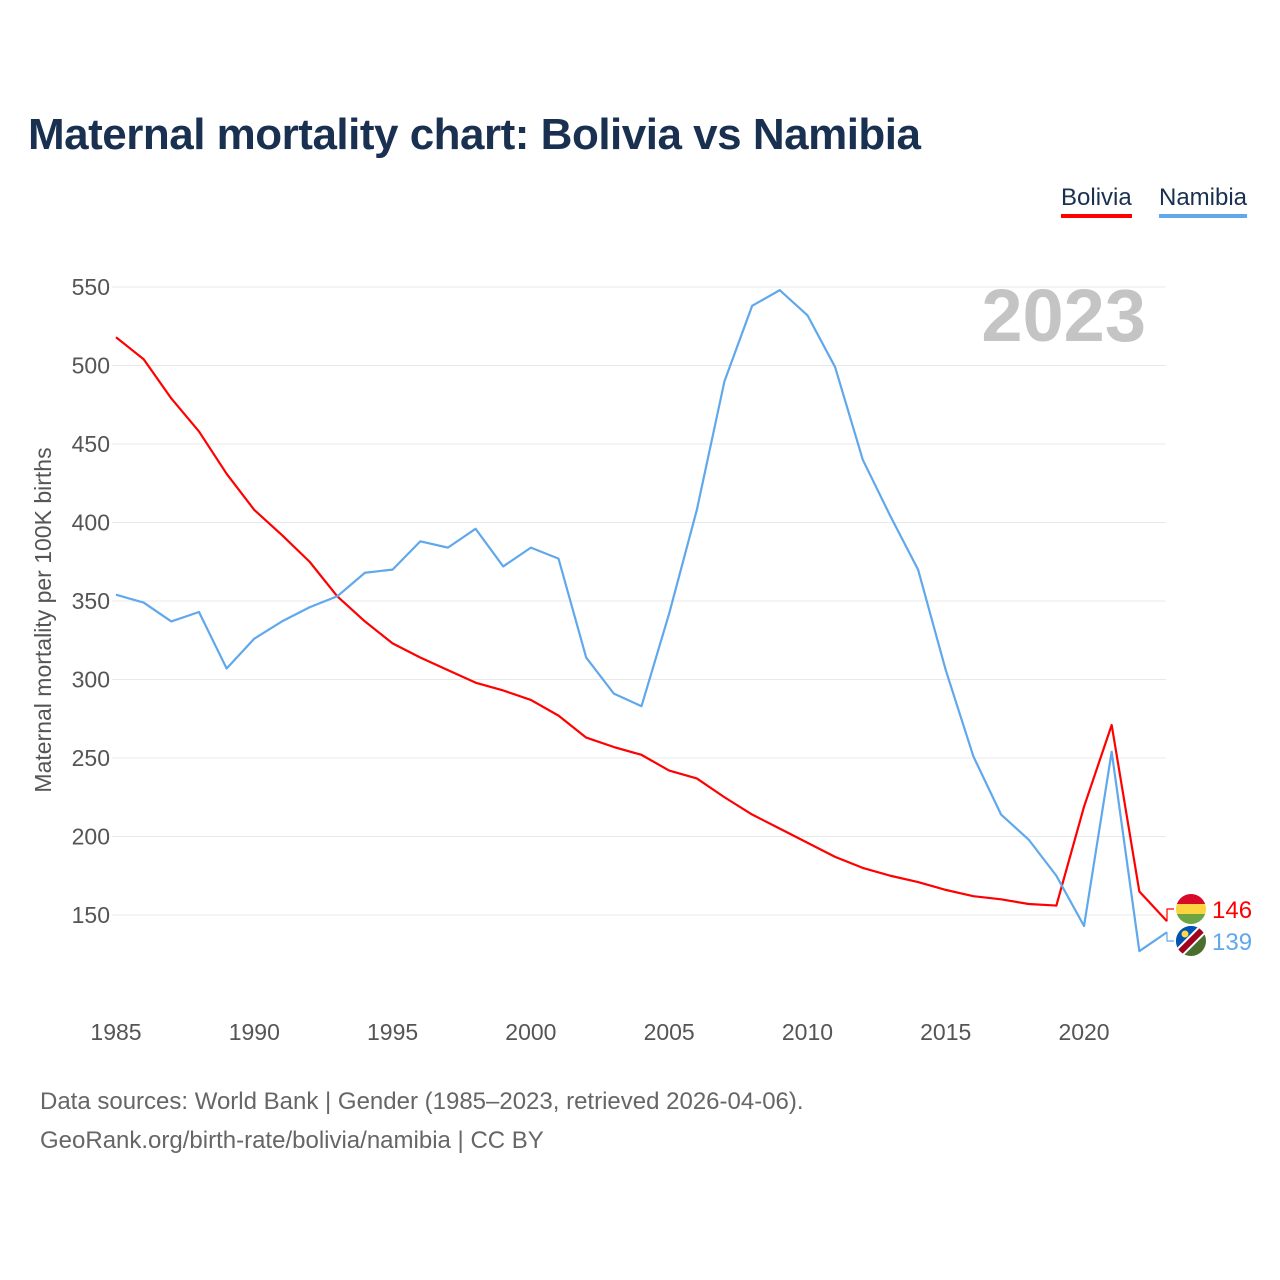 This screenshot has width=1280, height=1280. I want to click on x-tick-label: 2005, so click(669, 1032).